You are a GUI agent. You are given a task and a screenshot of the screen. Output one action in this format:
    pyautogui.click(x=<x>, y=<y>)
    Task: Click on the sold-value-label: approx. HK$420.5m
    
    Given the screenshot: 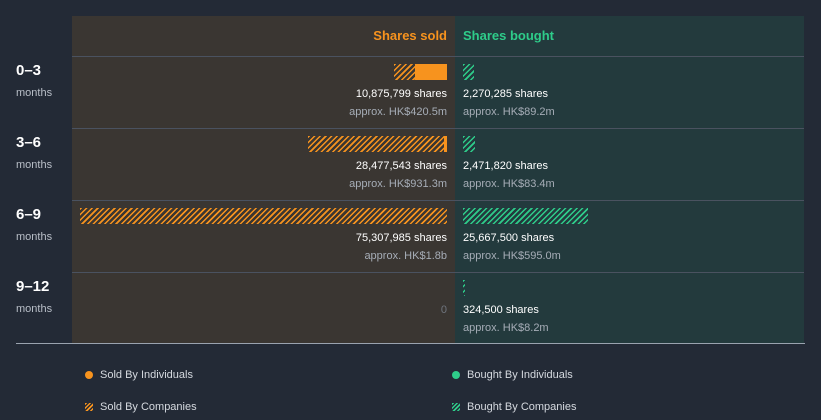 What is the action you would take?
    pyautogui.click(x=398, y=112)
    